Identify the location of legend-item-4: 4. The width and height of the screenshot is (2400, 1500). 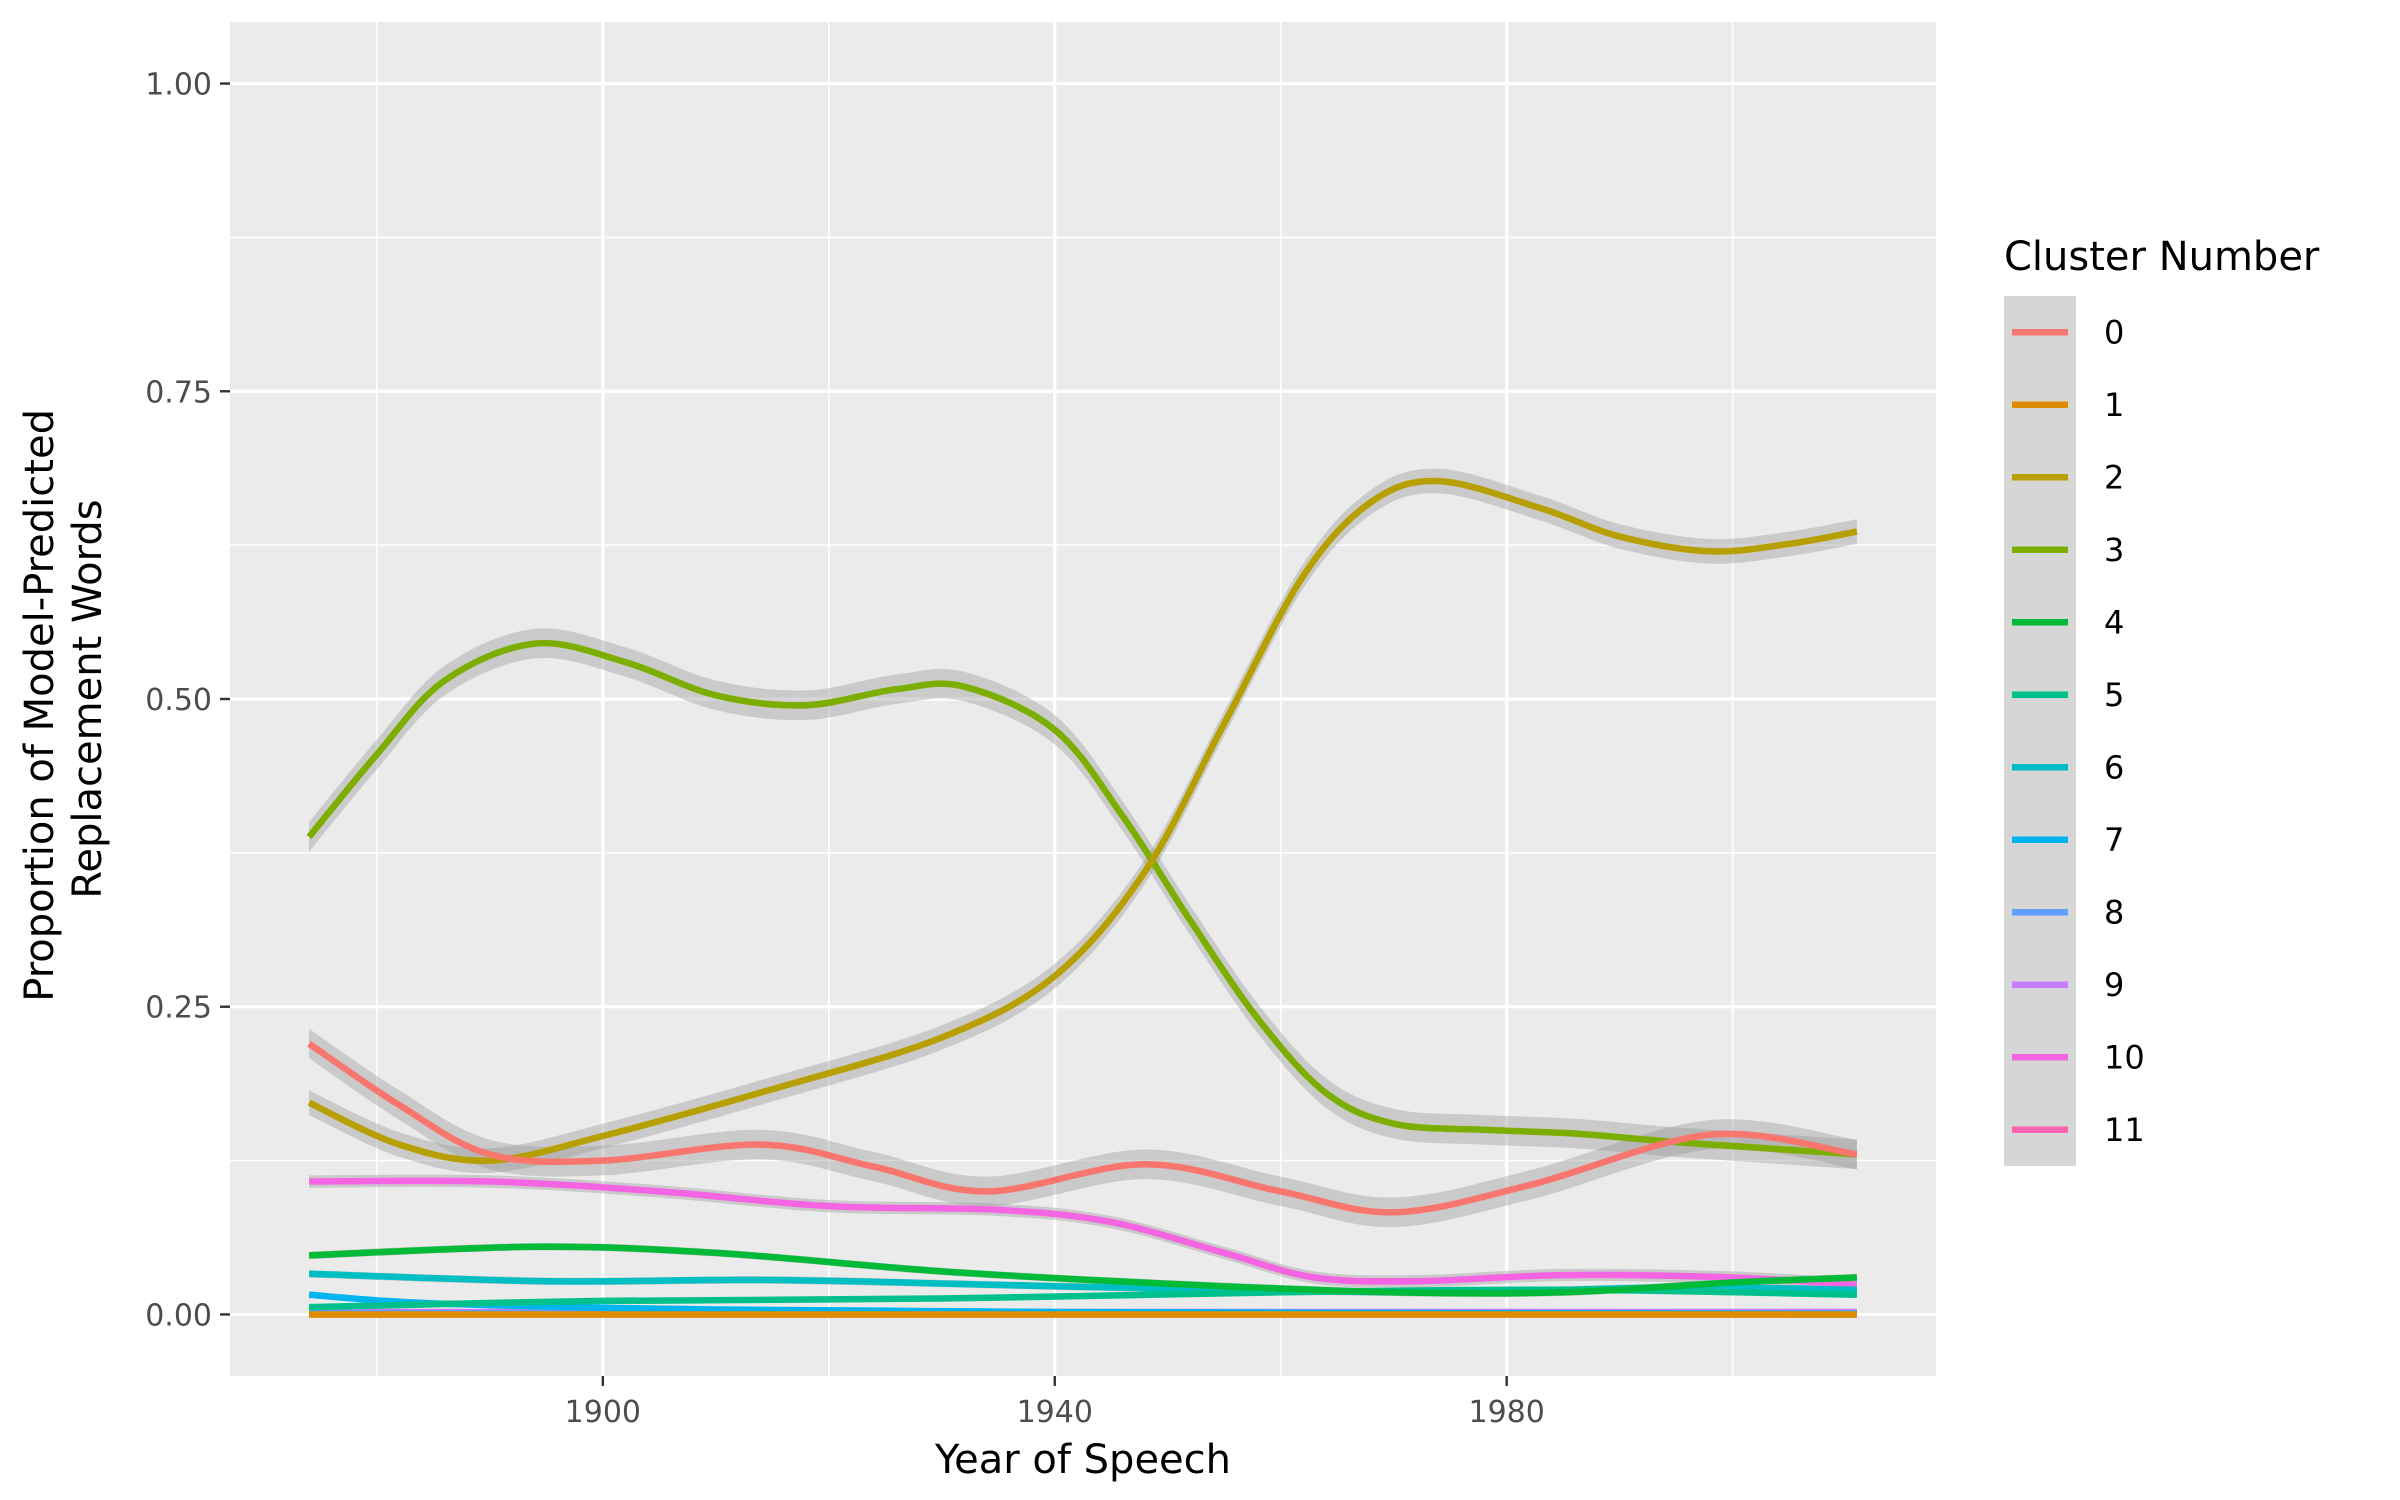
(2068, 622).